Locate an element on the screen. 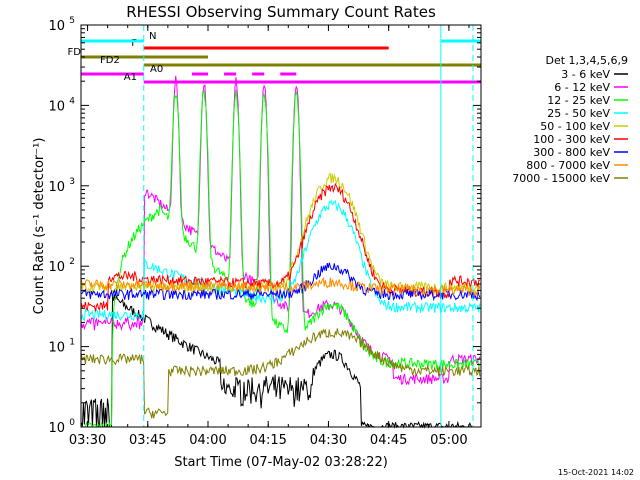 This screenshot has height=480, width=640. chart-title: RHESSI Observing Summary Count Rates is located at coordinates (281, 12).